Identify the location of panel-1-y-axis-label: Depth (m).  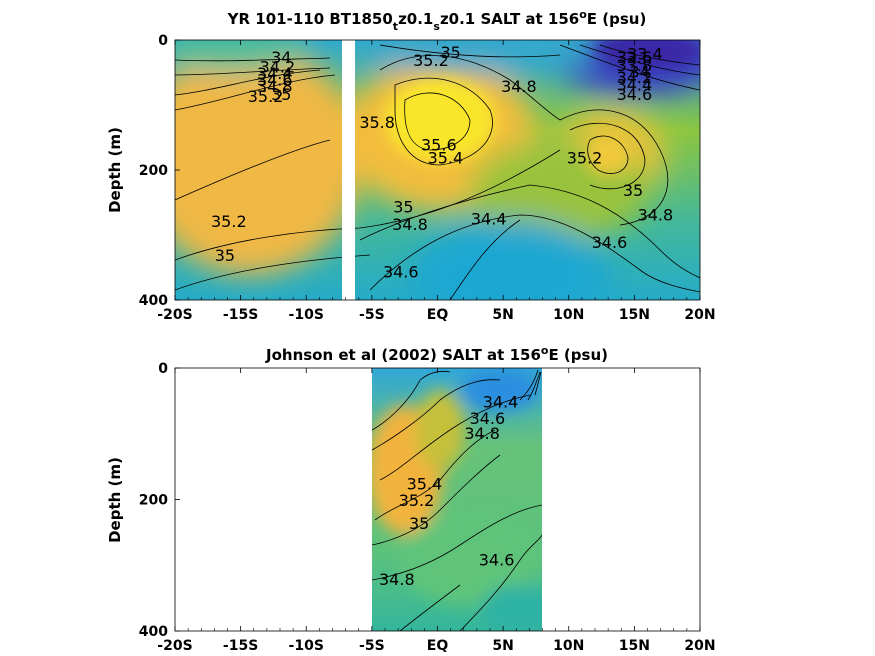
(115, 170).